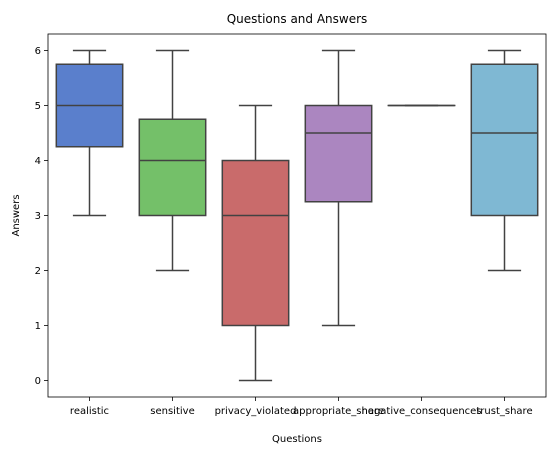 This screenshot has width=554, height=455. What do you see at coordinates (38, 326) in the screenshot?
I see `y-tick-label: 1` at bounding box center [38, 326].